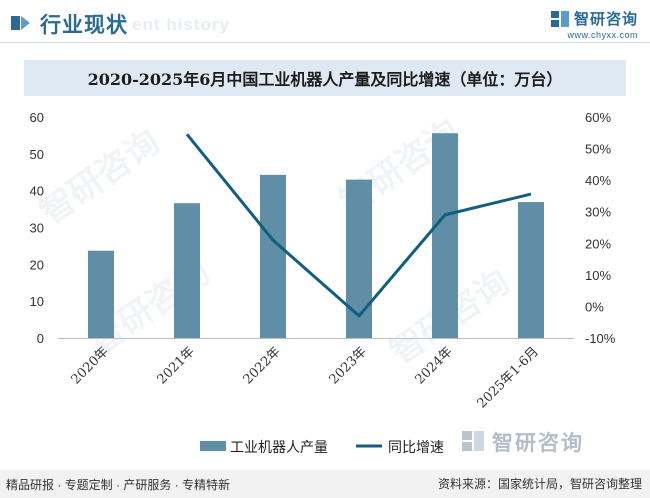 The image size is (650, 498). Describe the element at coordinates (37, 191) in the screenshot. I see `y-left-tick-label: 40` at that location.